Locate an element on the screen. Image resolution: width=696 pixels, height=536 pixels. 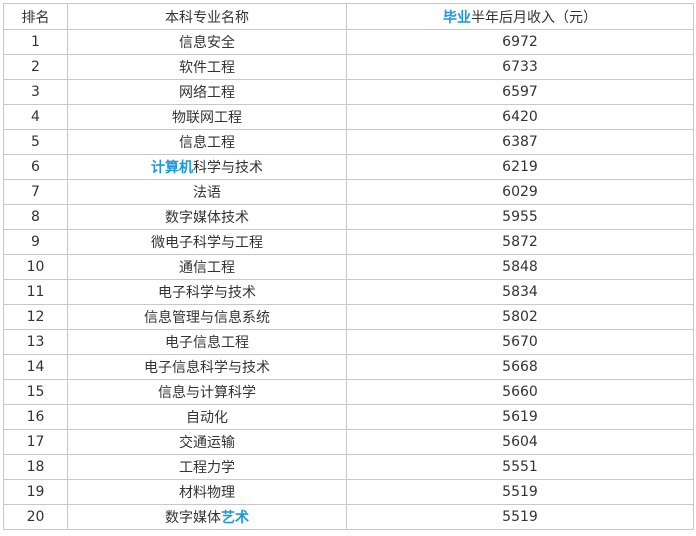
rank-cell: 17 is located at coordinates (35, 442).